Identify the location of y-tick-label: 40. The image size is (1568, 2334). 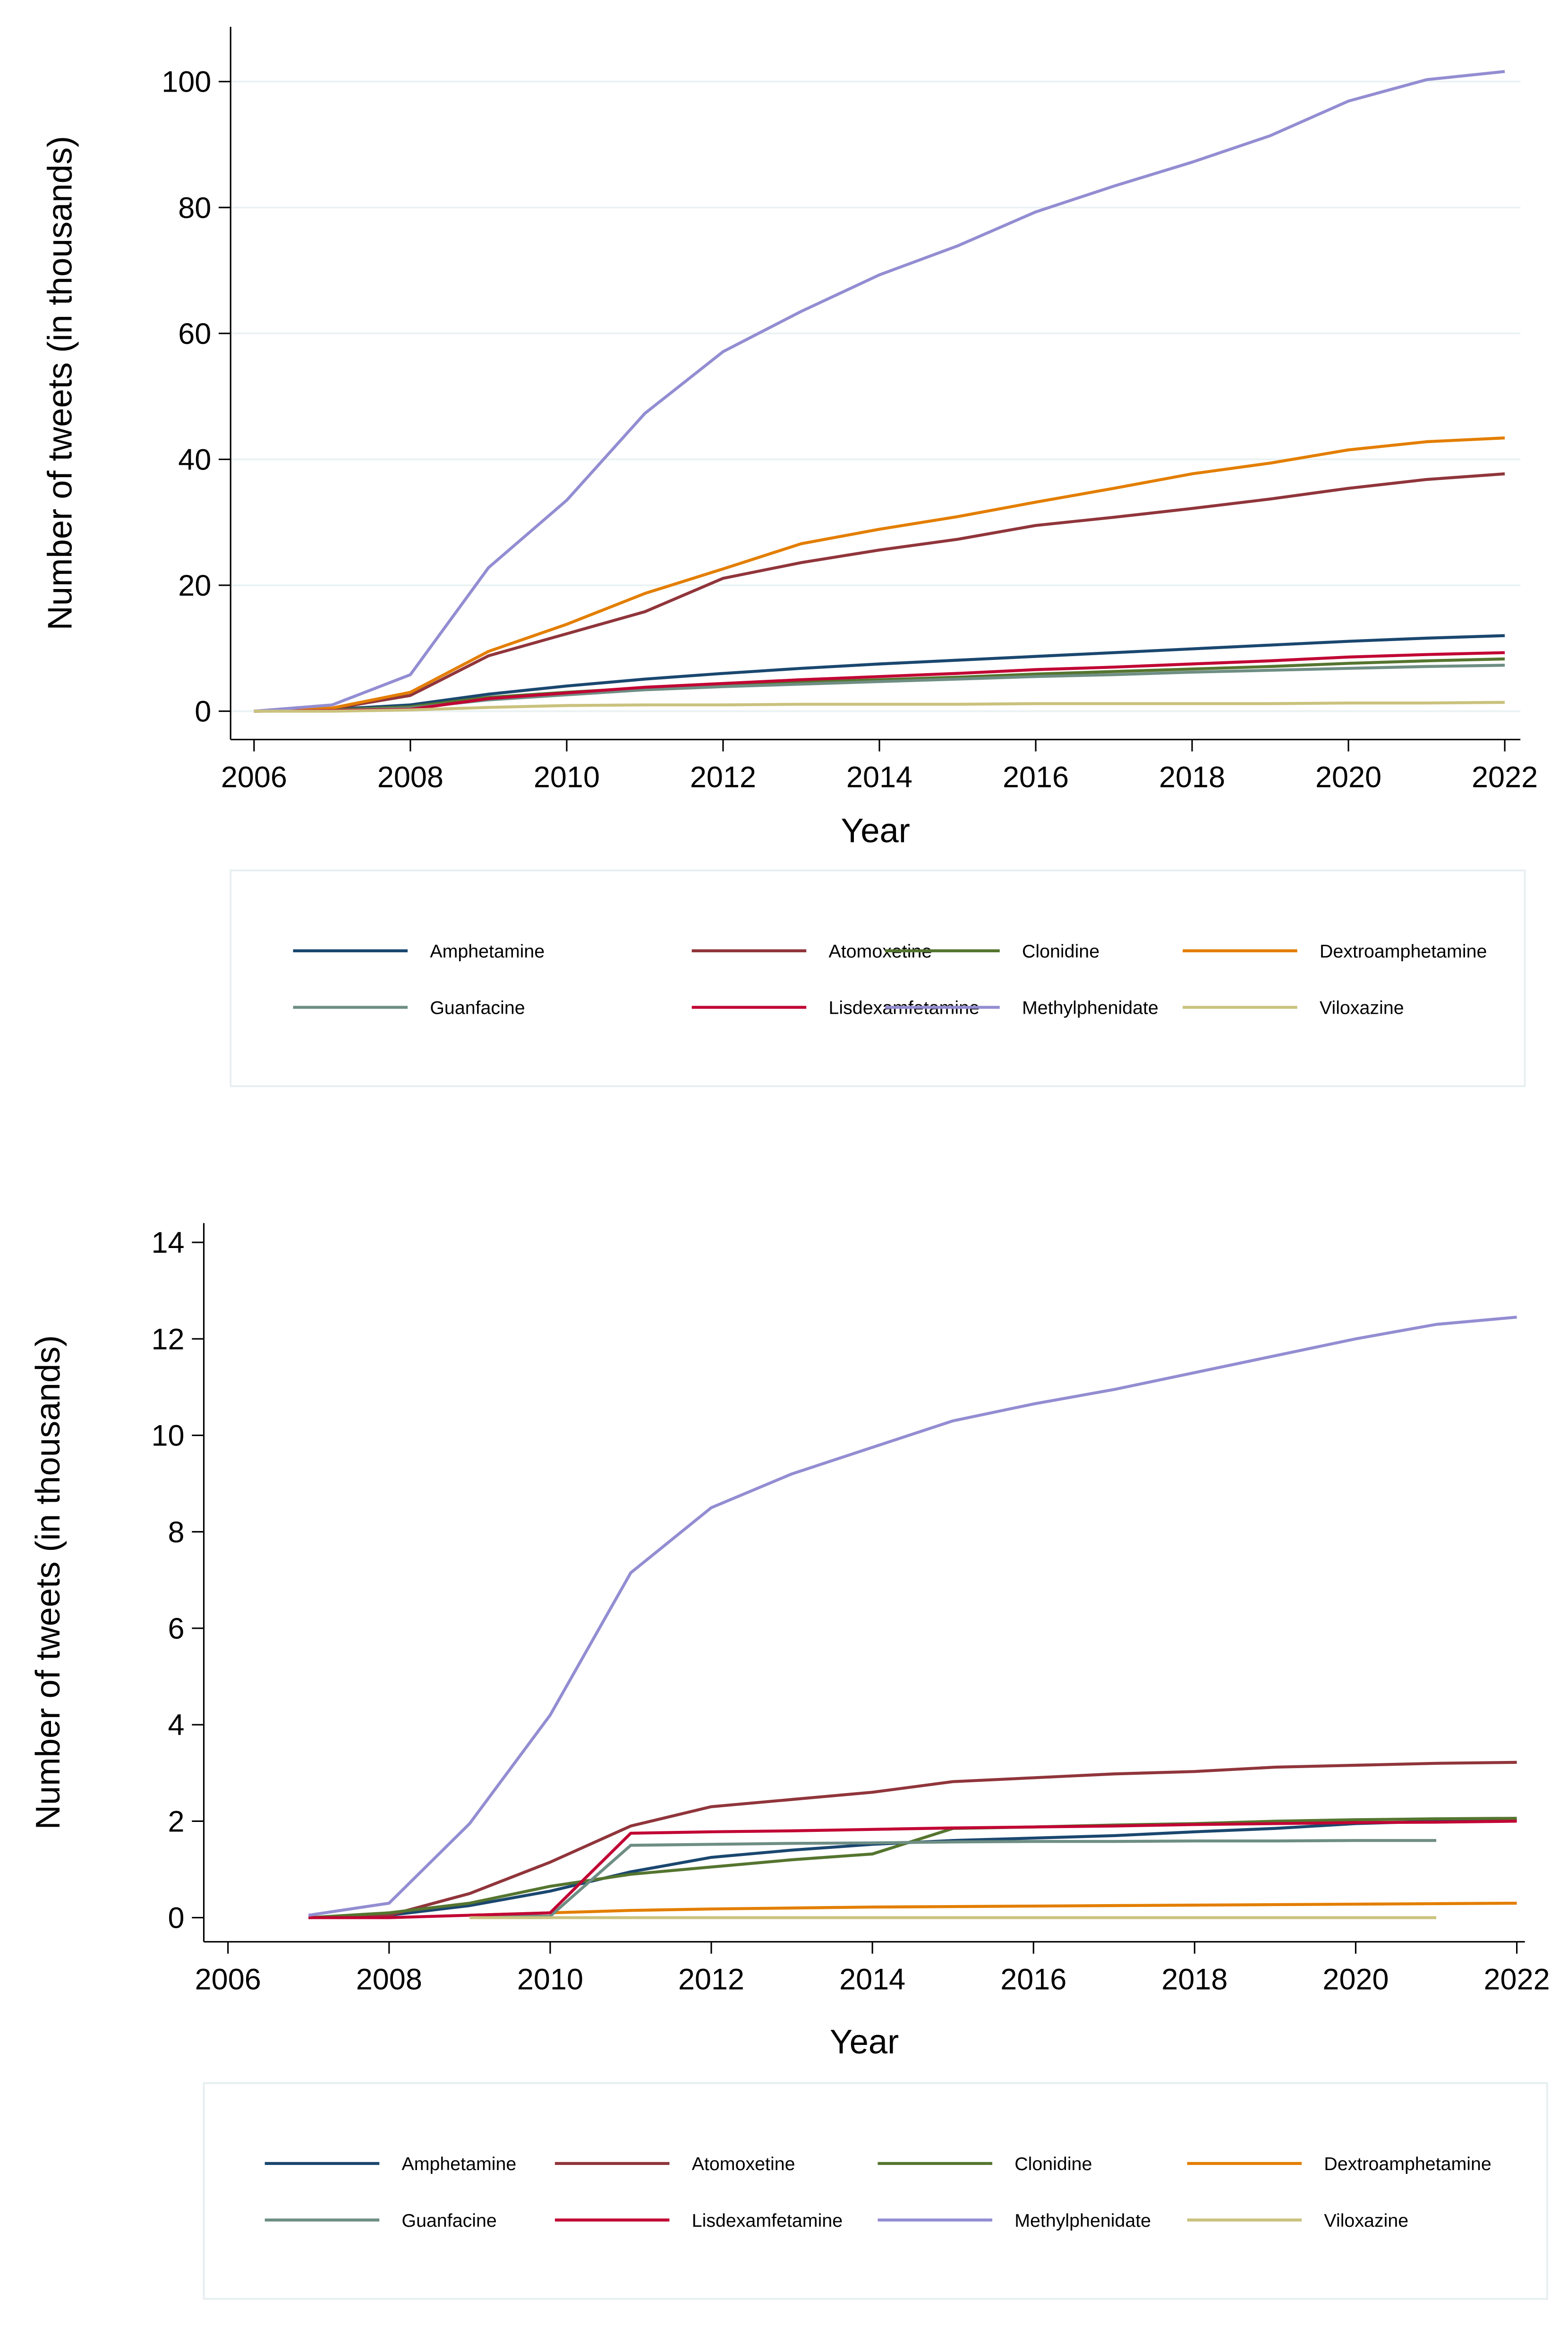
(194, 459).